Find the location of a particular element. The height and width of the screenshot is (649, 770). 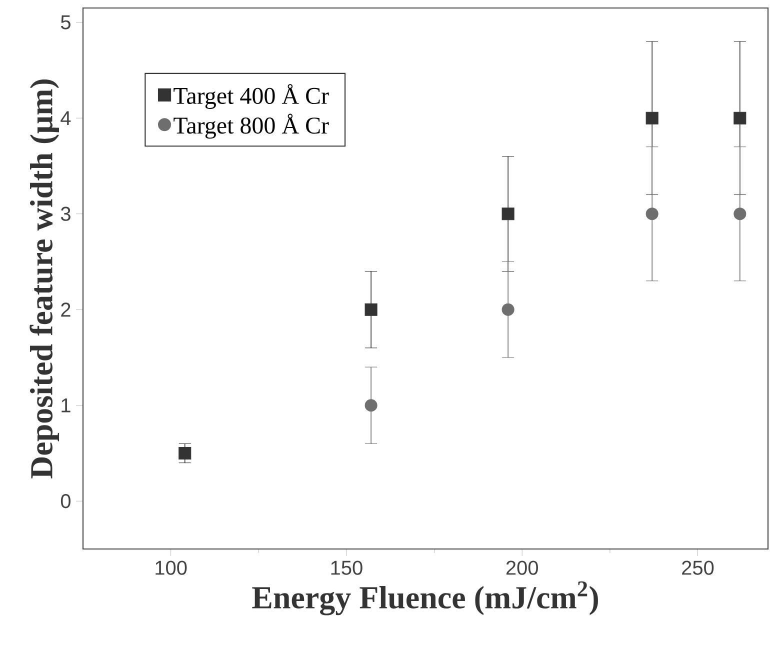

y-tick-label: 3 is located at coordinates (65, 213).